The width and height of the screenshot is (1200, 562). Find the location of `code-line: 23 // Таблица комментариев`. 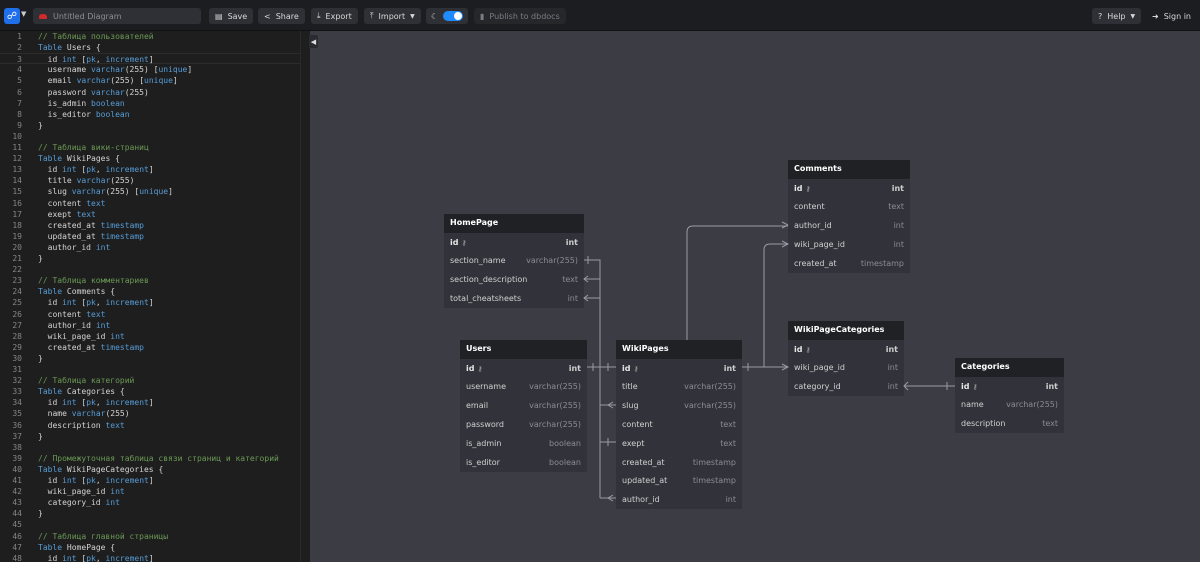

code-line: 23 // Таблица комментариев is located at coordinates (155, 280).